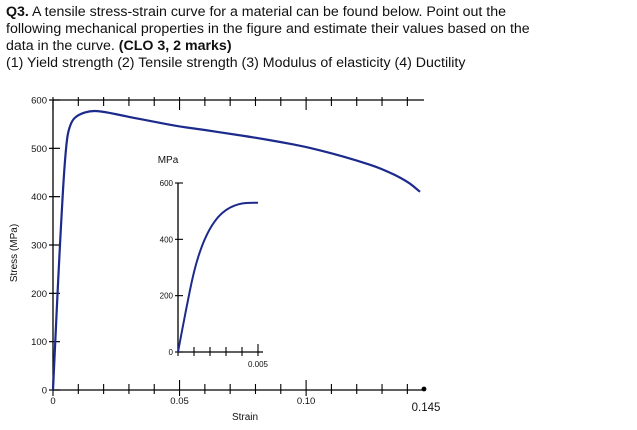  I want to click on question-number: Q3., so click(17, 12).